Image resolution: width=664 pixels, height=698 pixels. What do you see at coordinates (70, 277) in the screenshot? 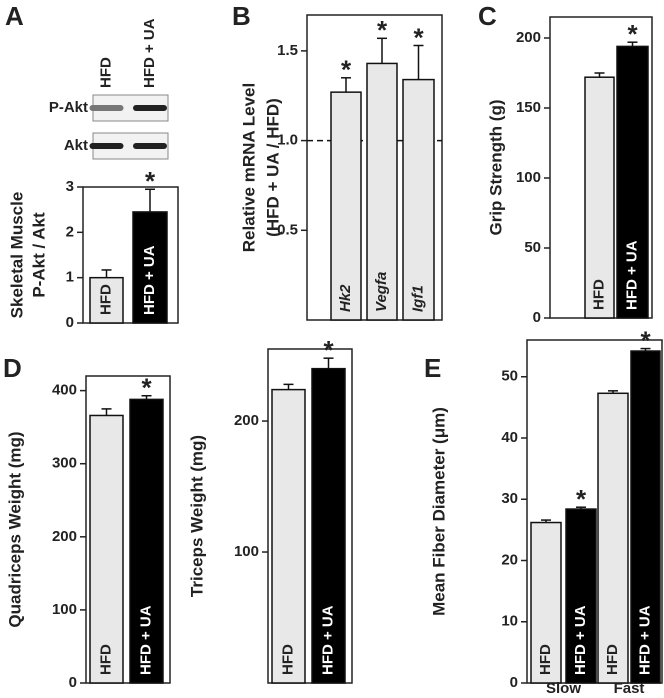
I see `y-tick-label: 1` at bounding box center [70, 277].